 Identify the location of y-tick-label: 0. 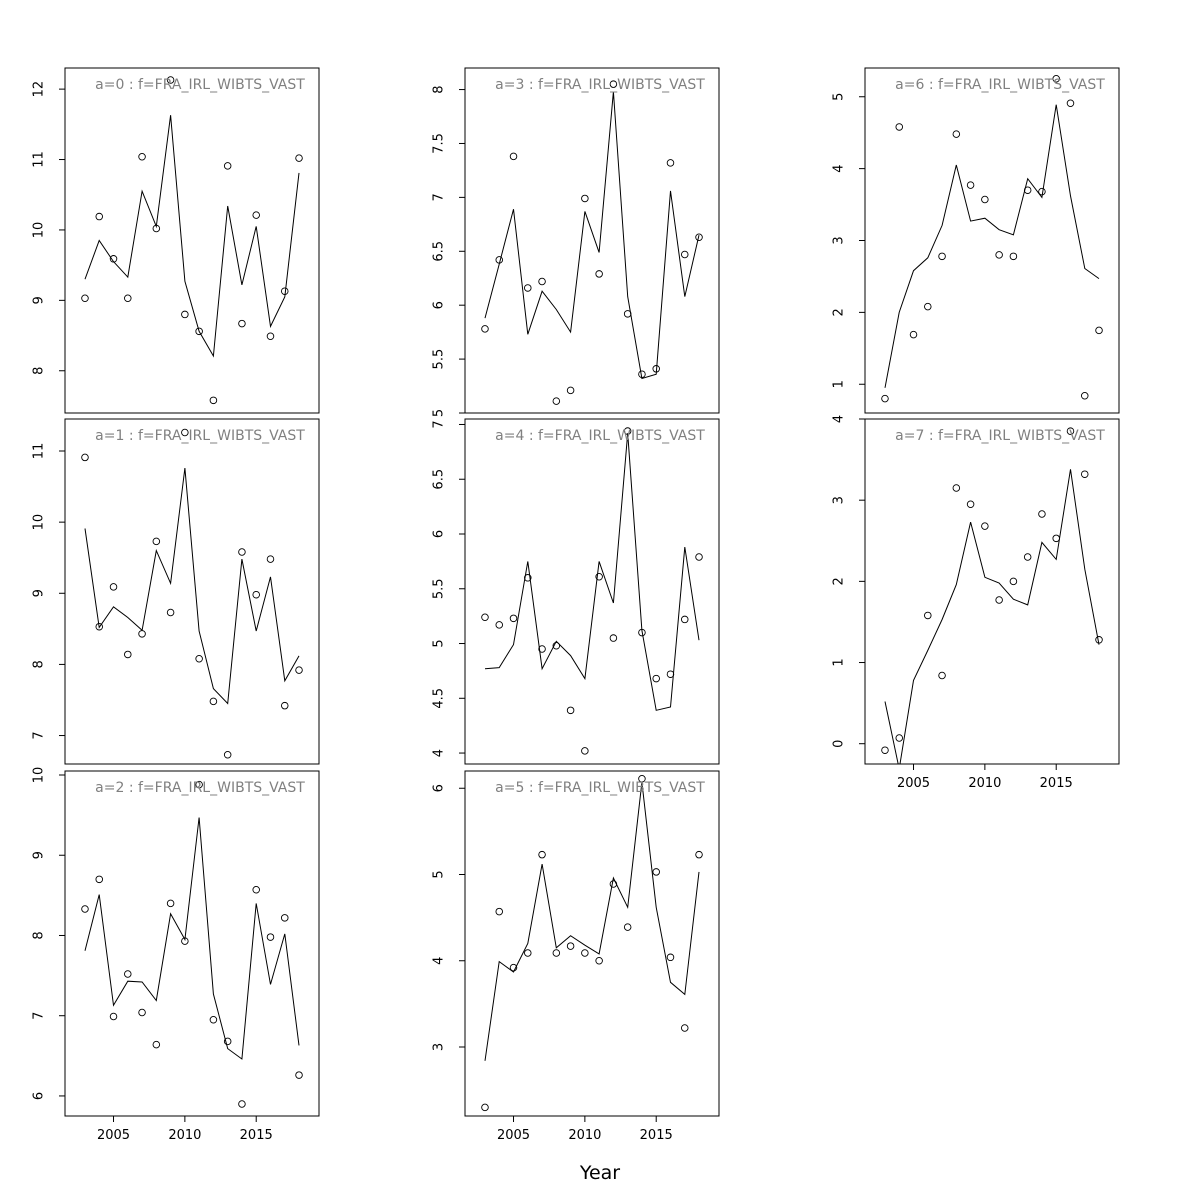
(839, 744).